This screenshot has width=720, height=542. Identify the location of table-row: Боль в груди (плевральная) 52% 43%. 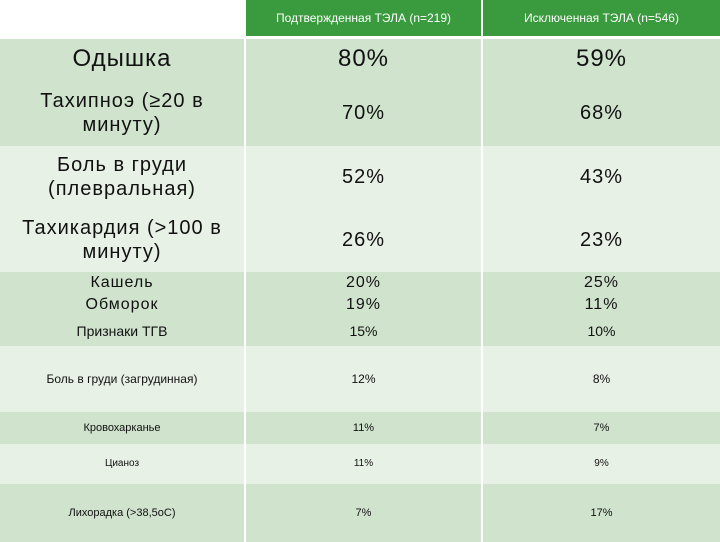
(360, 176).